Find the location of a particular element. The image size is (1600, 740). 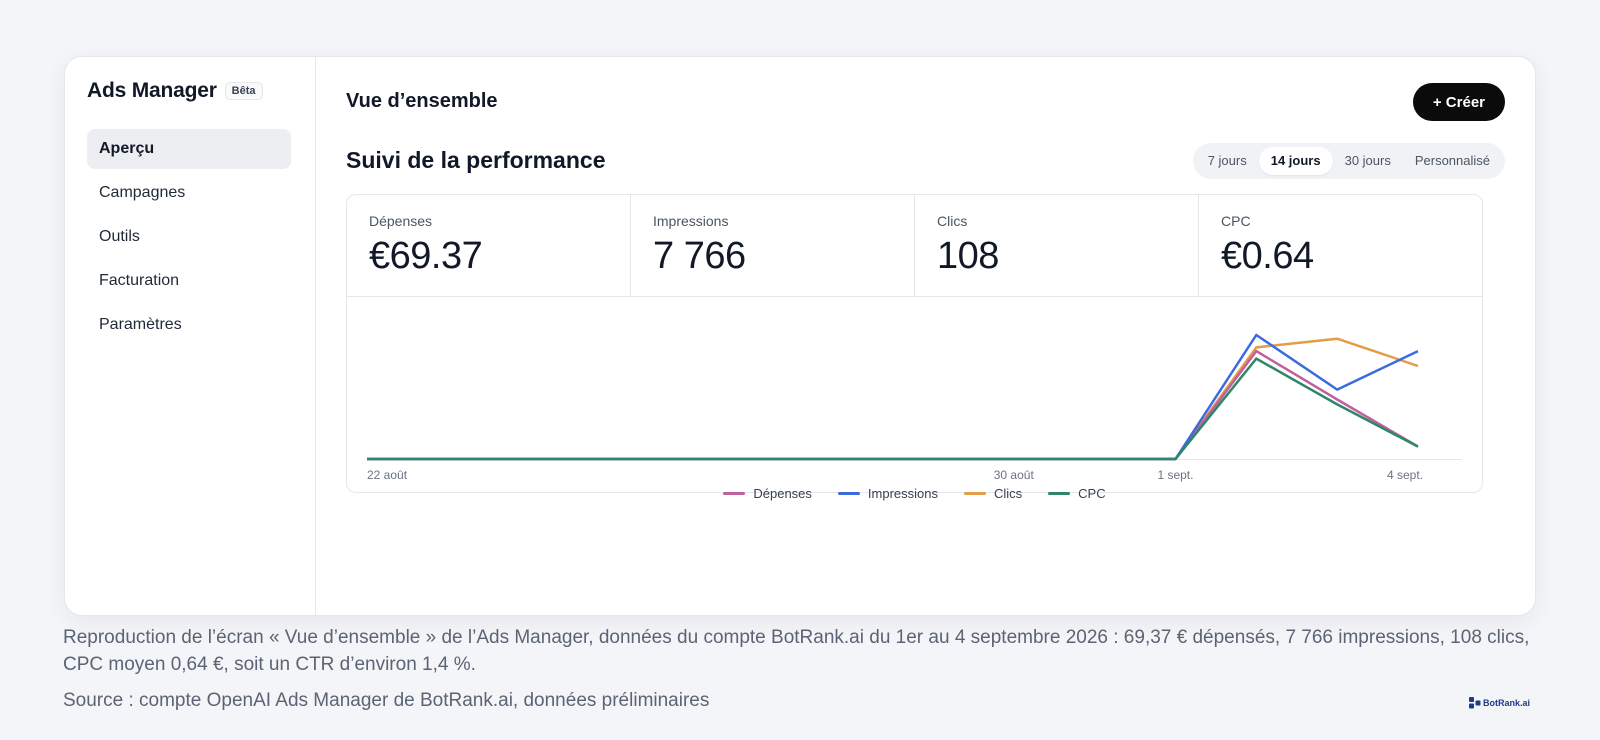

legend-item-clics: Clics is located at coordinates (993, 493).